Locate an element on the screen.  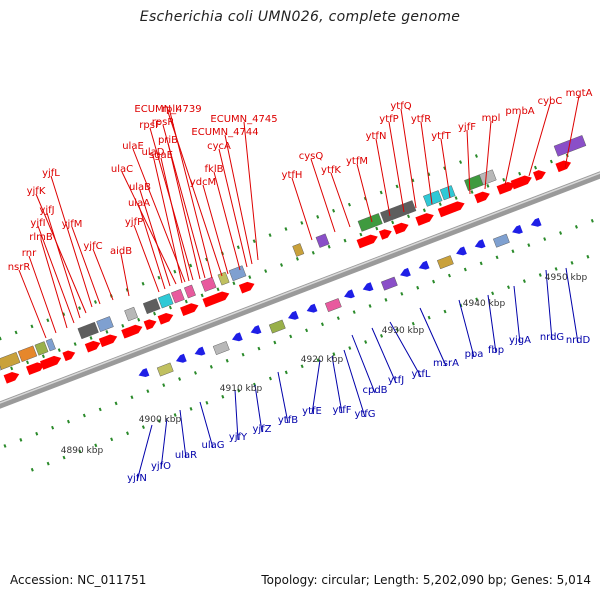
accession-label: Accession: NC_011751 is located at coordinates (78, 580).